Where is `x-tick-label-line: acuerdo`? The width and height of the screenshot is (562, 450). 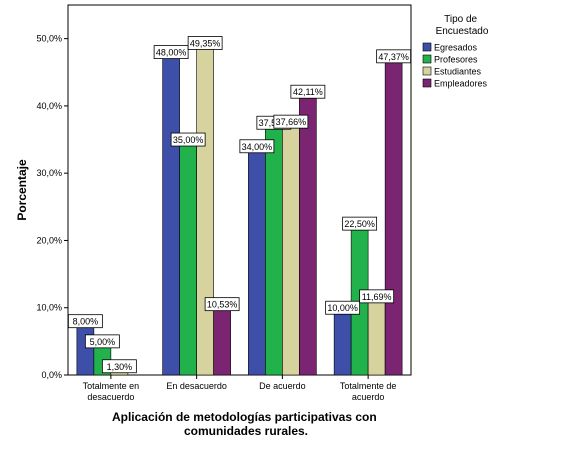 x-tick-label-line: acuerdo is located at coordinates (368, 397).